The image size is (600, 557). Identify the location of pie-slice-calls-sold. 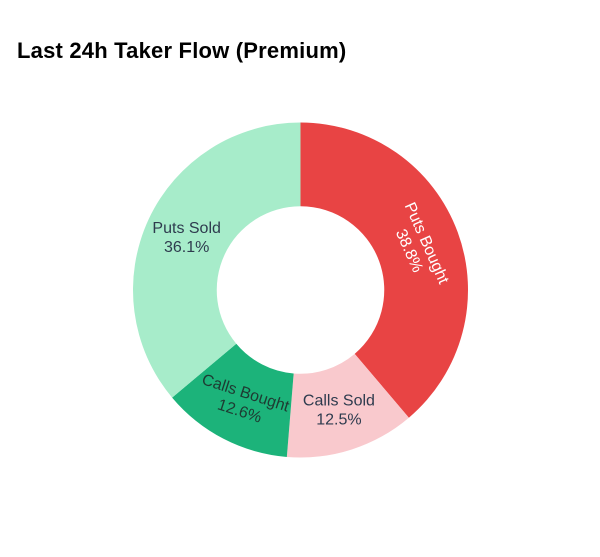
(347, 405).